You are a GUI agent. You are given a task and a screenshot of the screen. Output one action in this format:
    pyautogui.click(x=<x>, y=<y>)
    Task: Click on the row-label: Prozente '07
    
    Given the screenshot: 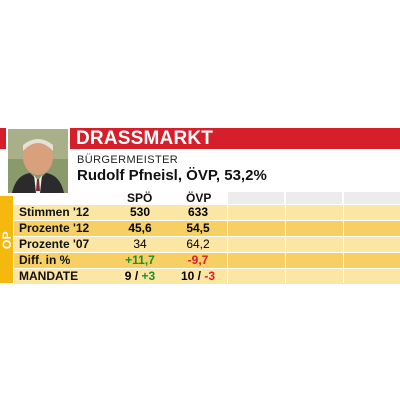 What is the action you would take?
    pyautogui.click(x=54, y=244)
    